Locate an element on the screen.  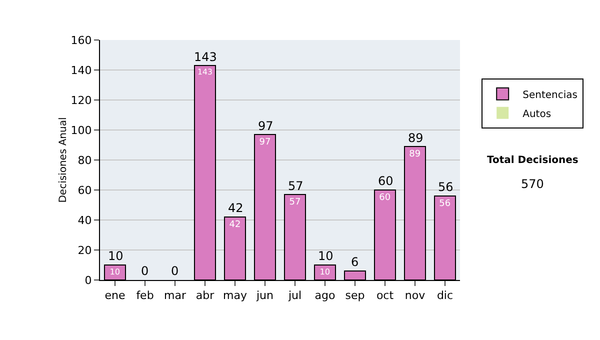
x-tick-label: mar is located at coordinates (175, 295).